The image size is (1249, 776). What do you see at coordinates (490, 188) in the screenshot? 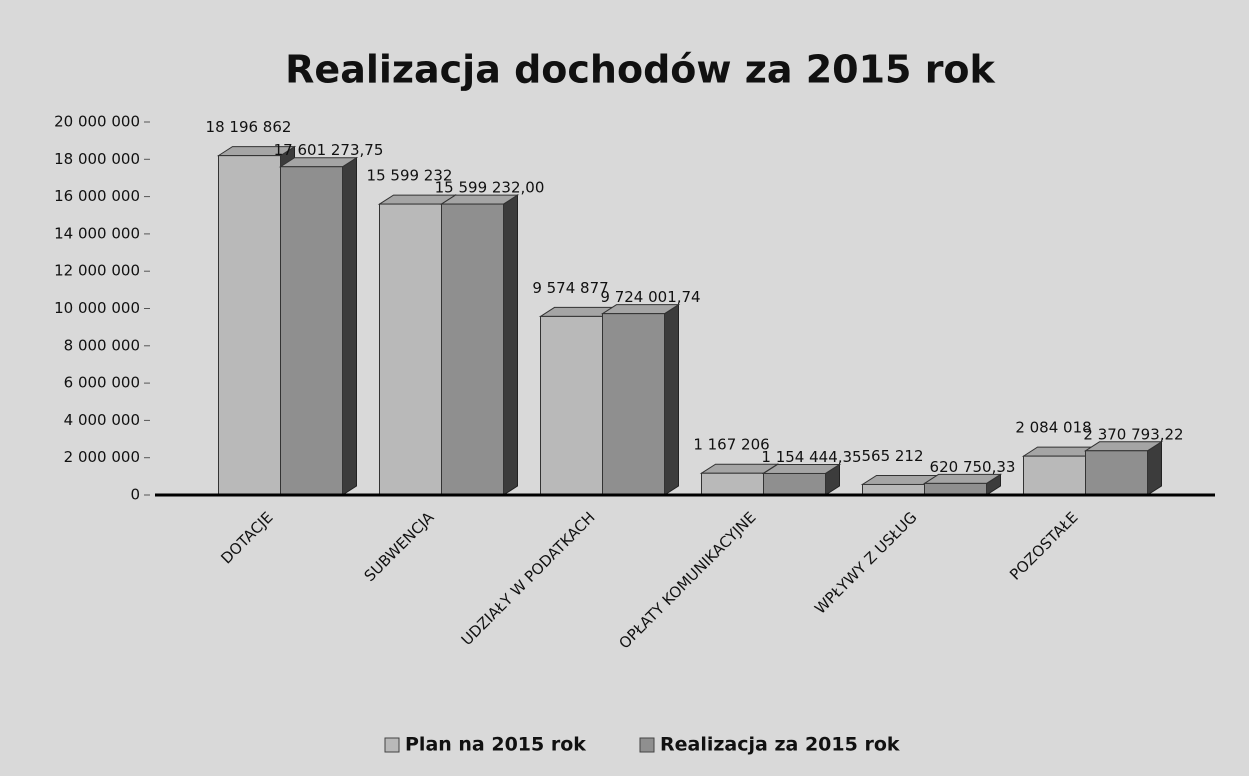
I see `value-label: 15 599 232,00` at bounding box center [490, 188].